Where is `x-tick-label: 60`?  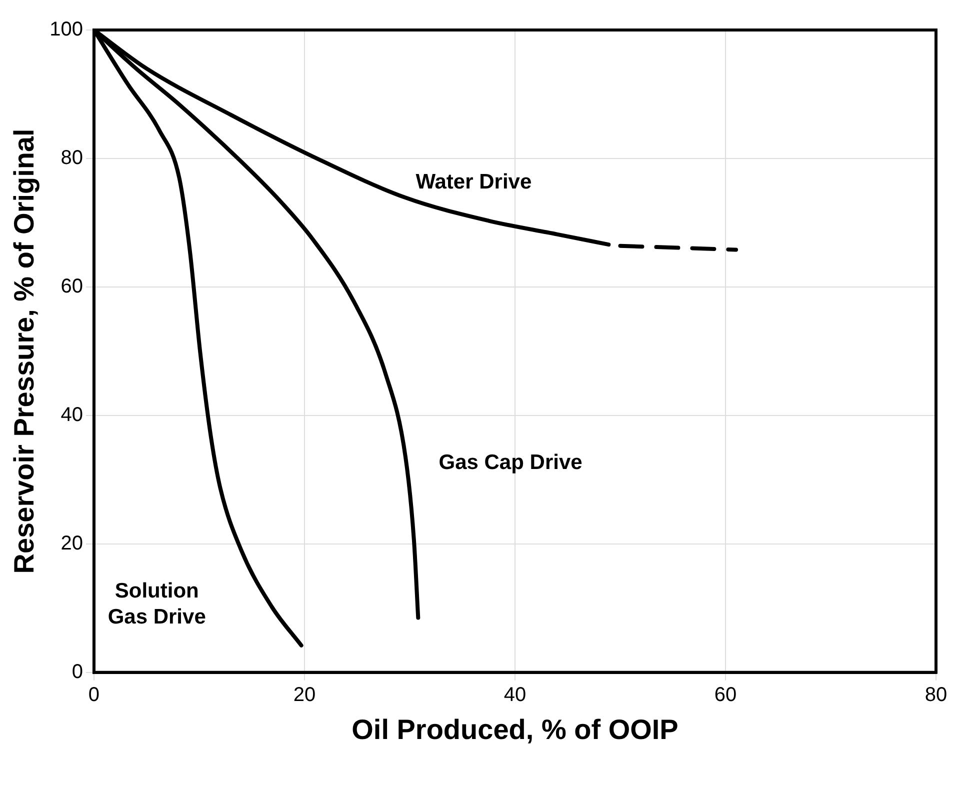 x-tick-label: 60 is located at coordinates (725, 695).